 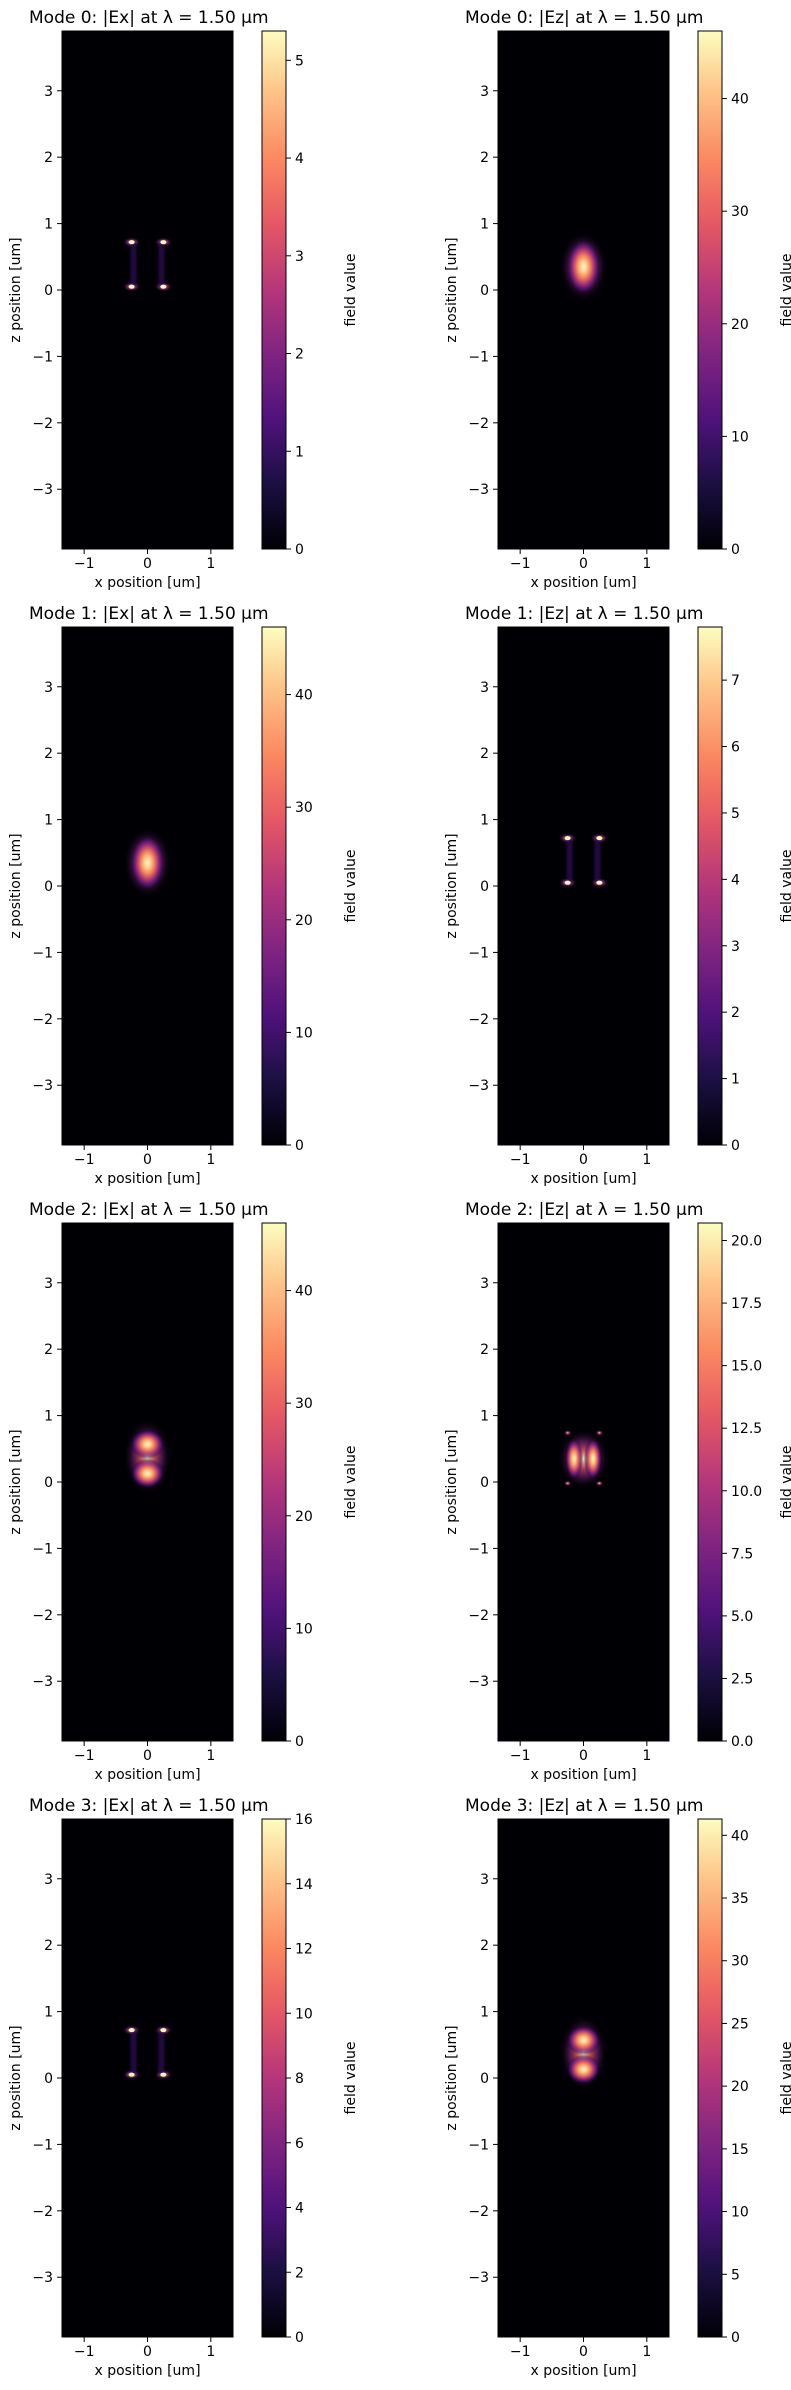 What do you see at coordinates (746, 1492) in the screenshot?
I see `colorbar-tick-label: 10.0` at bounding box center [746, 1492].